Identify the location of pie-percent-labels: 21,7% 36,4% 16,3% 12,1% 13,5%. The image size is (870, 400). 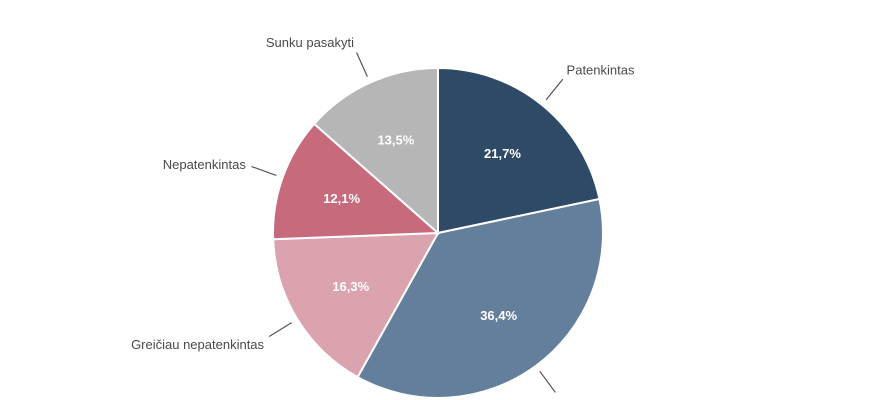
(422, 227).